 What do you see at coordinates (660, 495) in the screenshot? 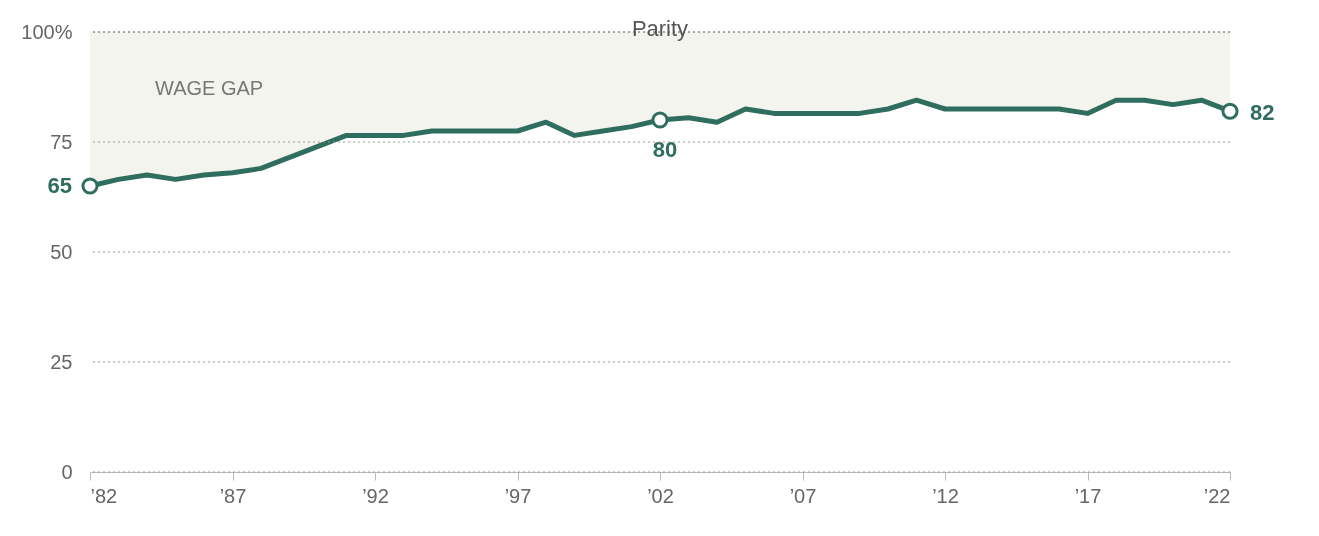
I see `x-tick-label: ’02` at bounding box center [660, 495].